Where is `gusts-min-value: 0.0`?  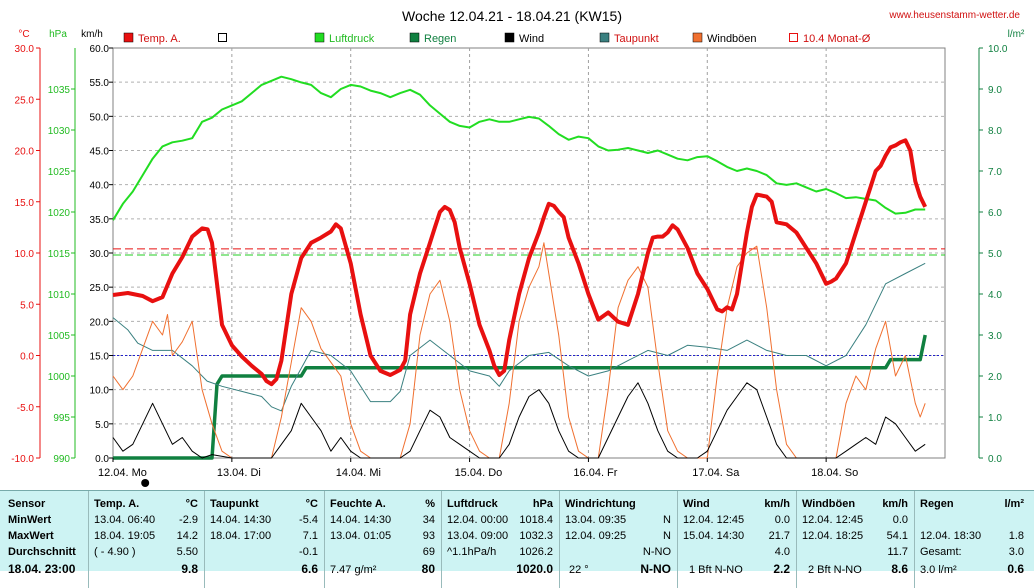 gusts-min-value: 0.0 is located at coordinates (900, 520).